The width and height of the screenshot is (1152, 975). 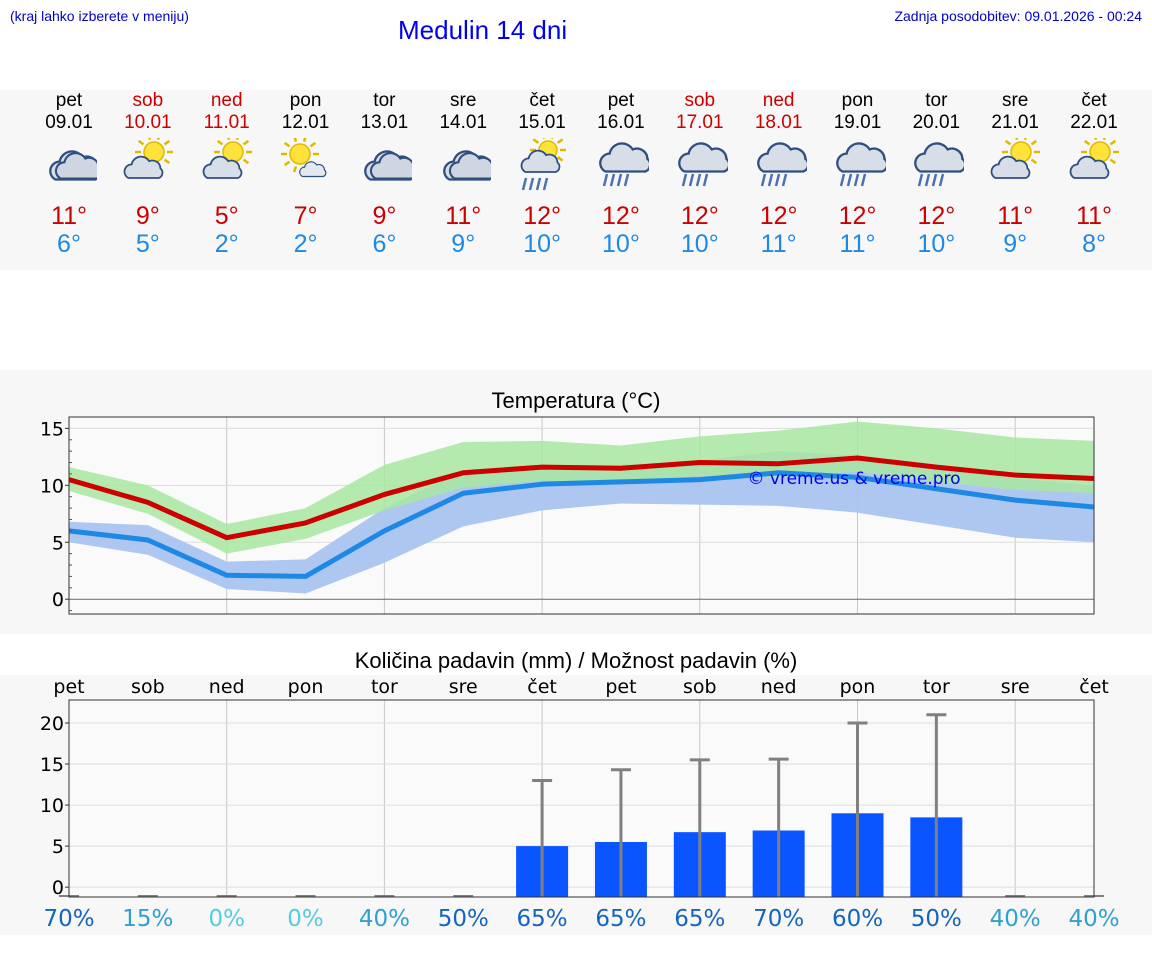 I want to click on precip-chance: 15%, so click(x=147, y=919).